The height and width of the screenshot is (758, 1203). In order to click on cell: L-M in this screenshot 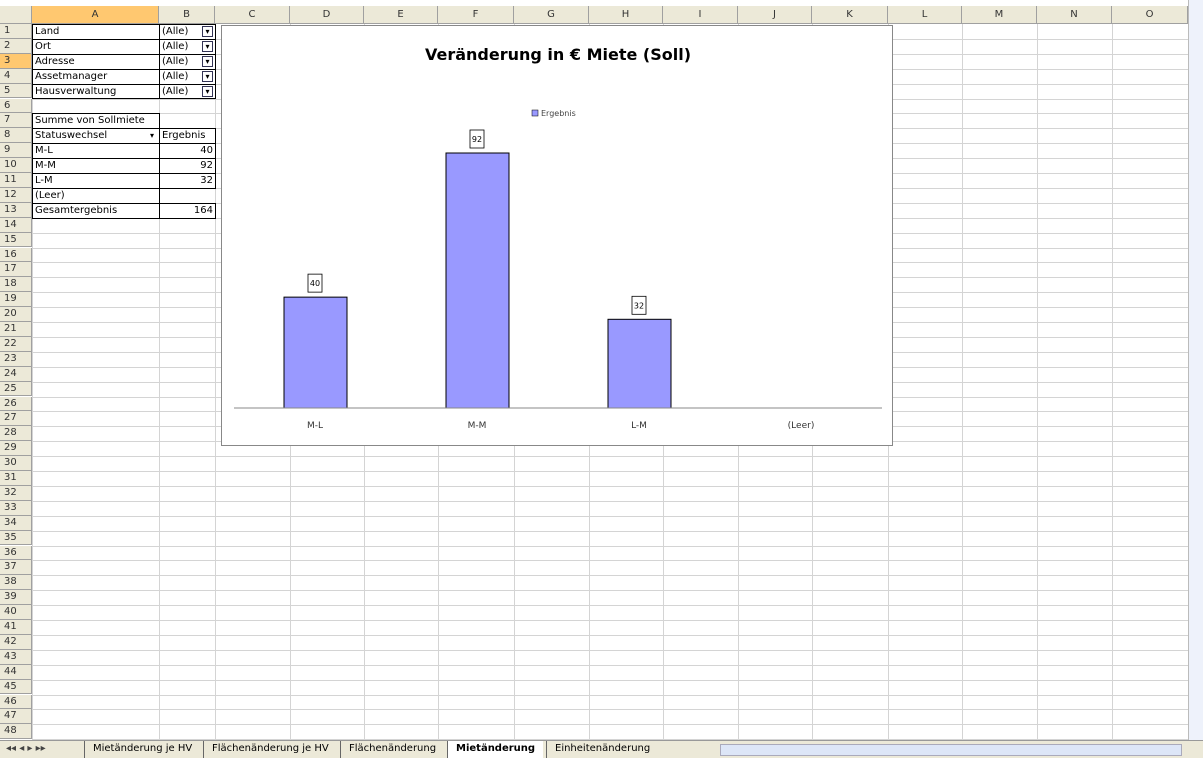, I will do `click(96, 181)`.